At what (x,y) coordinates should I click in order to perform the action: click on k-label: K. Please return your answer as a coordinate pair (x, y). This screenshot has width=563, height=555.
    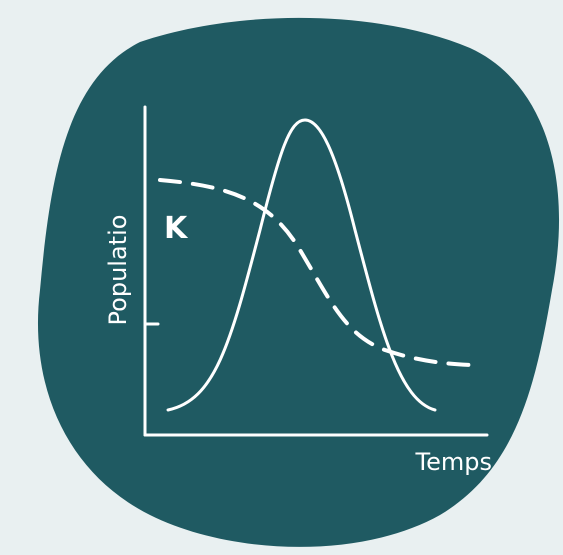
    Looking at the image, I should click on (176, 228).